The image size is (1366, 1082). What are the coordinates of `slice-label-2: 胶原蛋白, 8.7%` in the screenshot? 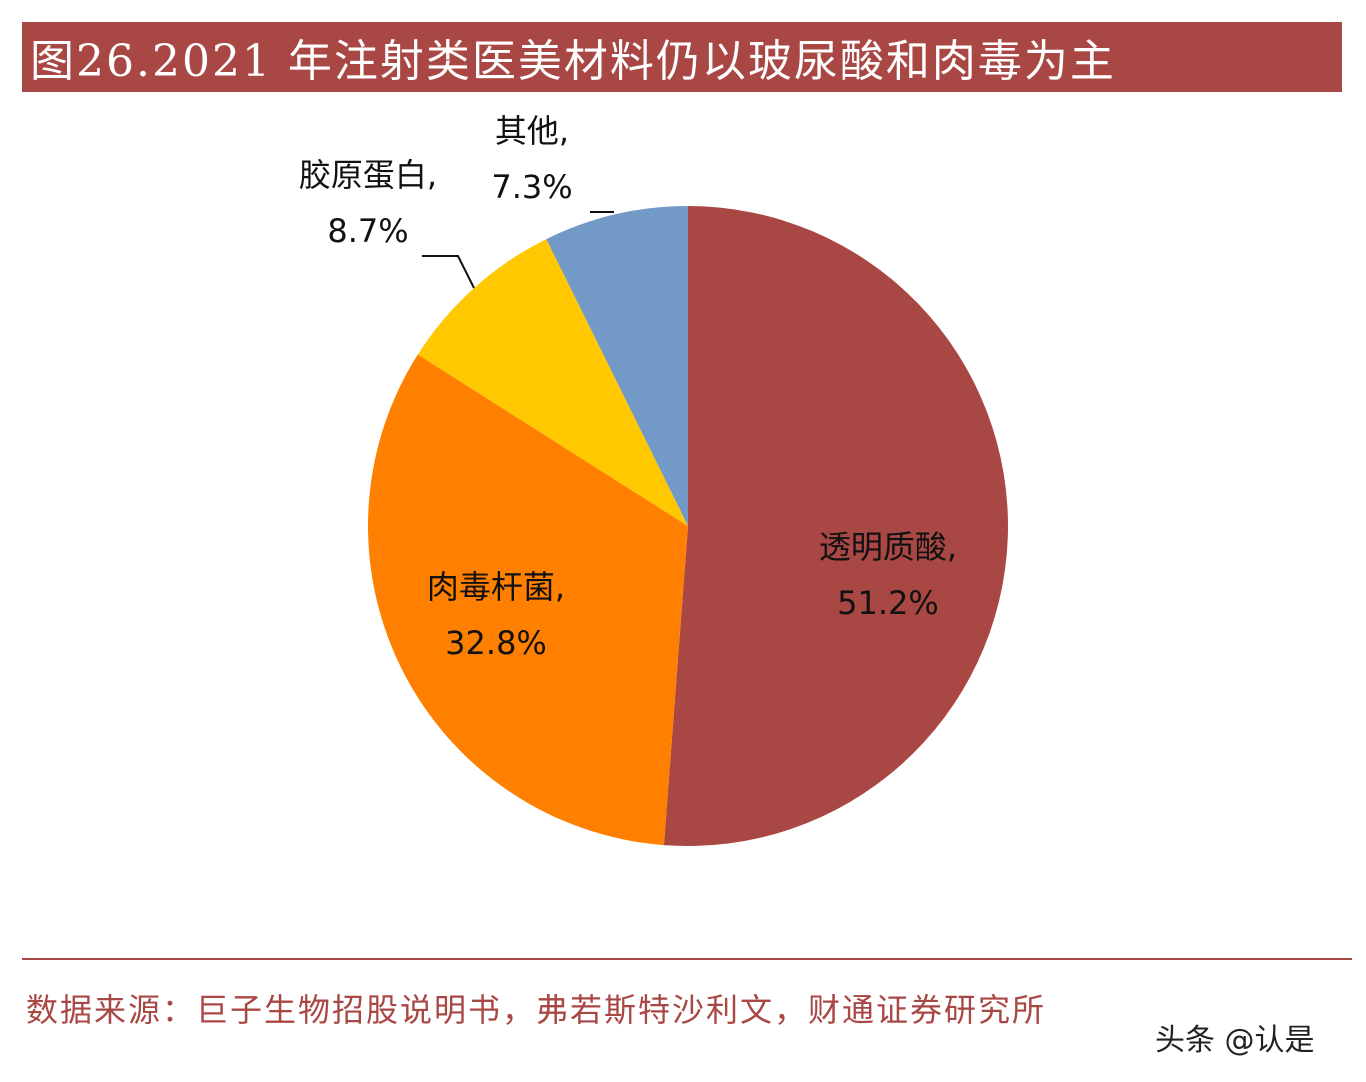 It's located at (368, 203).